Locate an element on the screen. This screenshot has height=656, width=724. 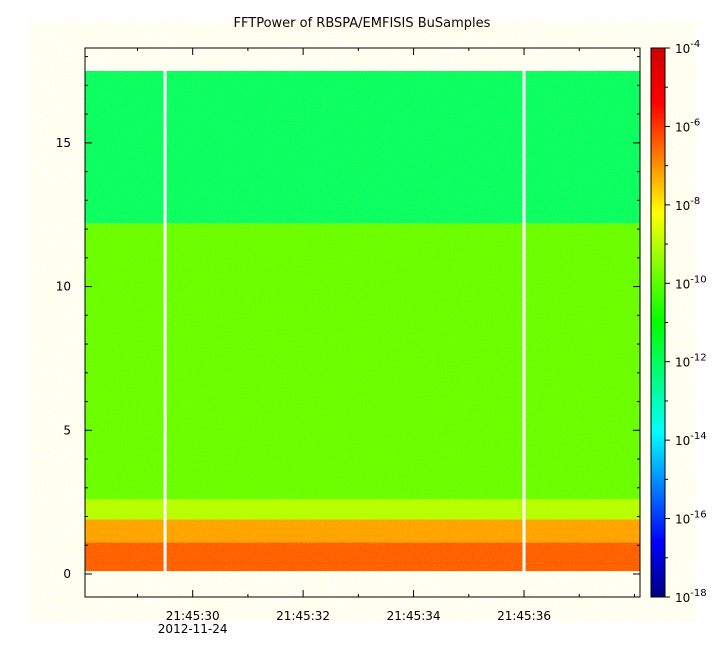
x-tick-label-0: 21:45:30 is located at coordinates (193, 616).